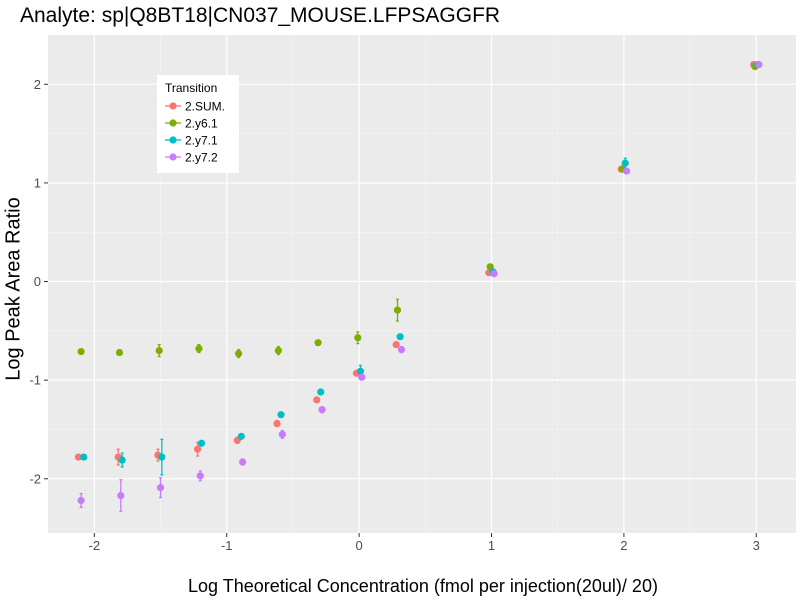  What do you see at coordinates (35, 478) in the screenshot?
I see `y-tick-label: -2` at bounding box center [35, 478].